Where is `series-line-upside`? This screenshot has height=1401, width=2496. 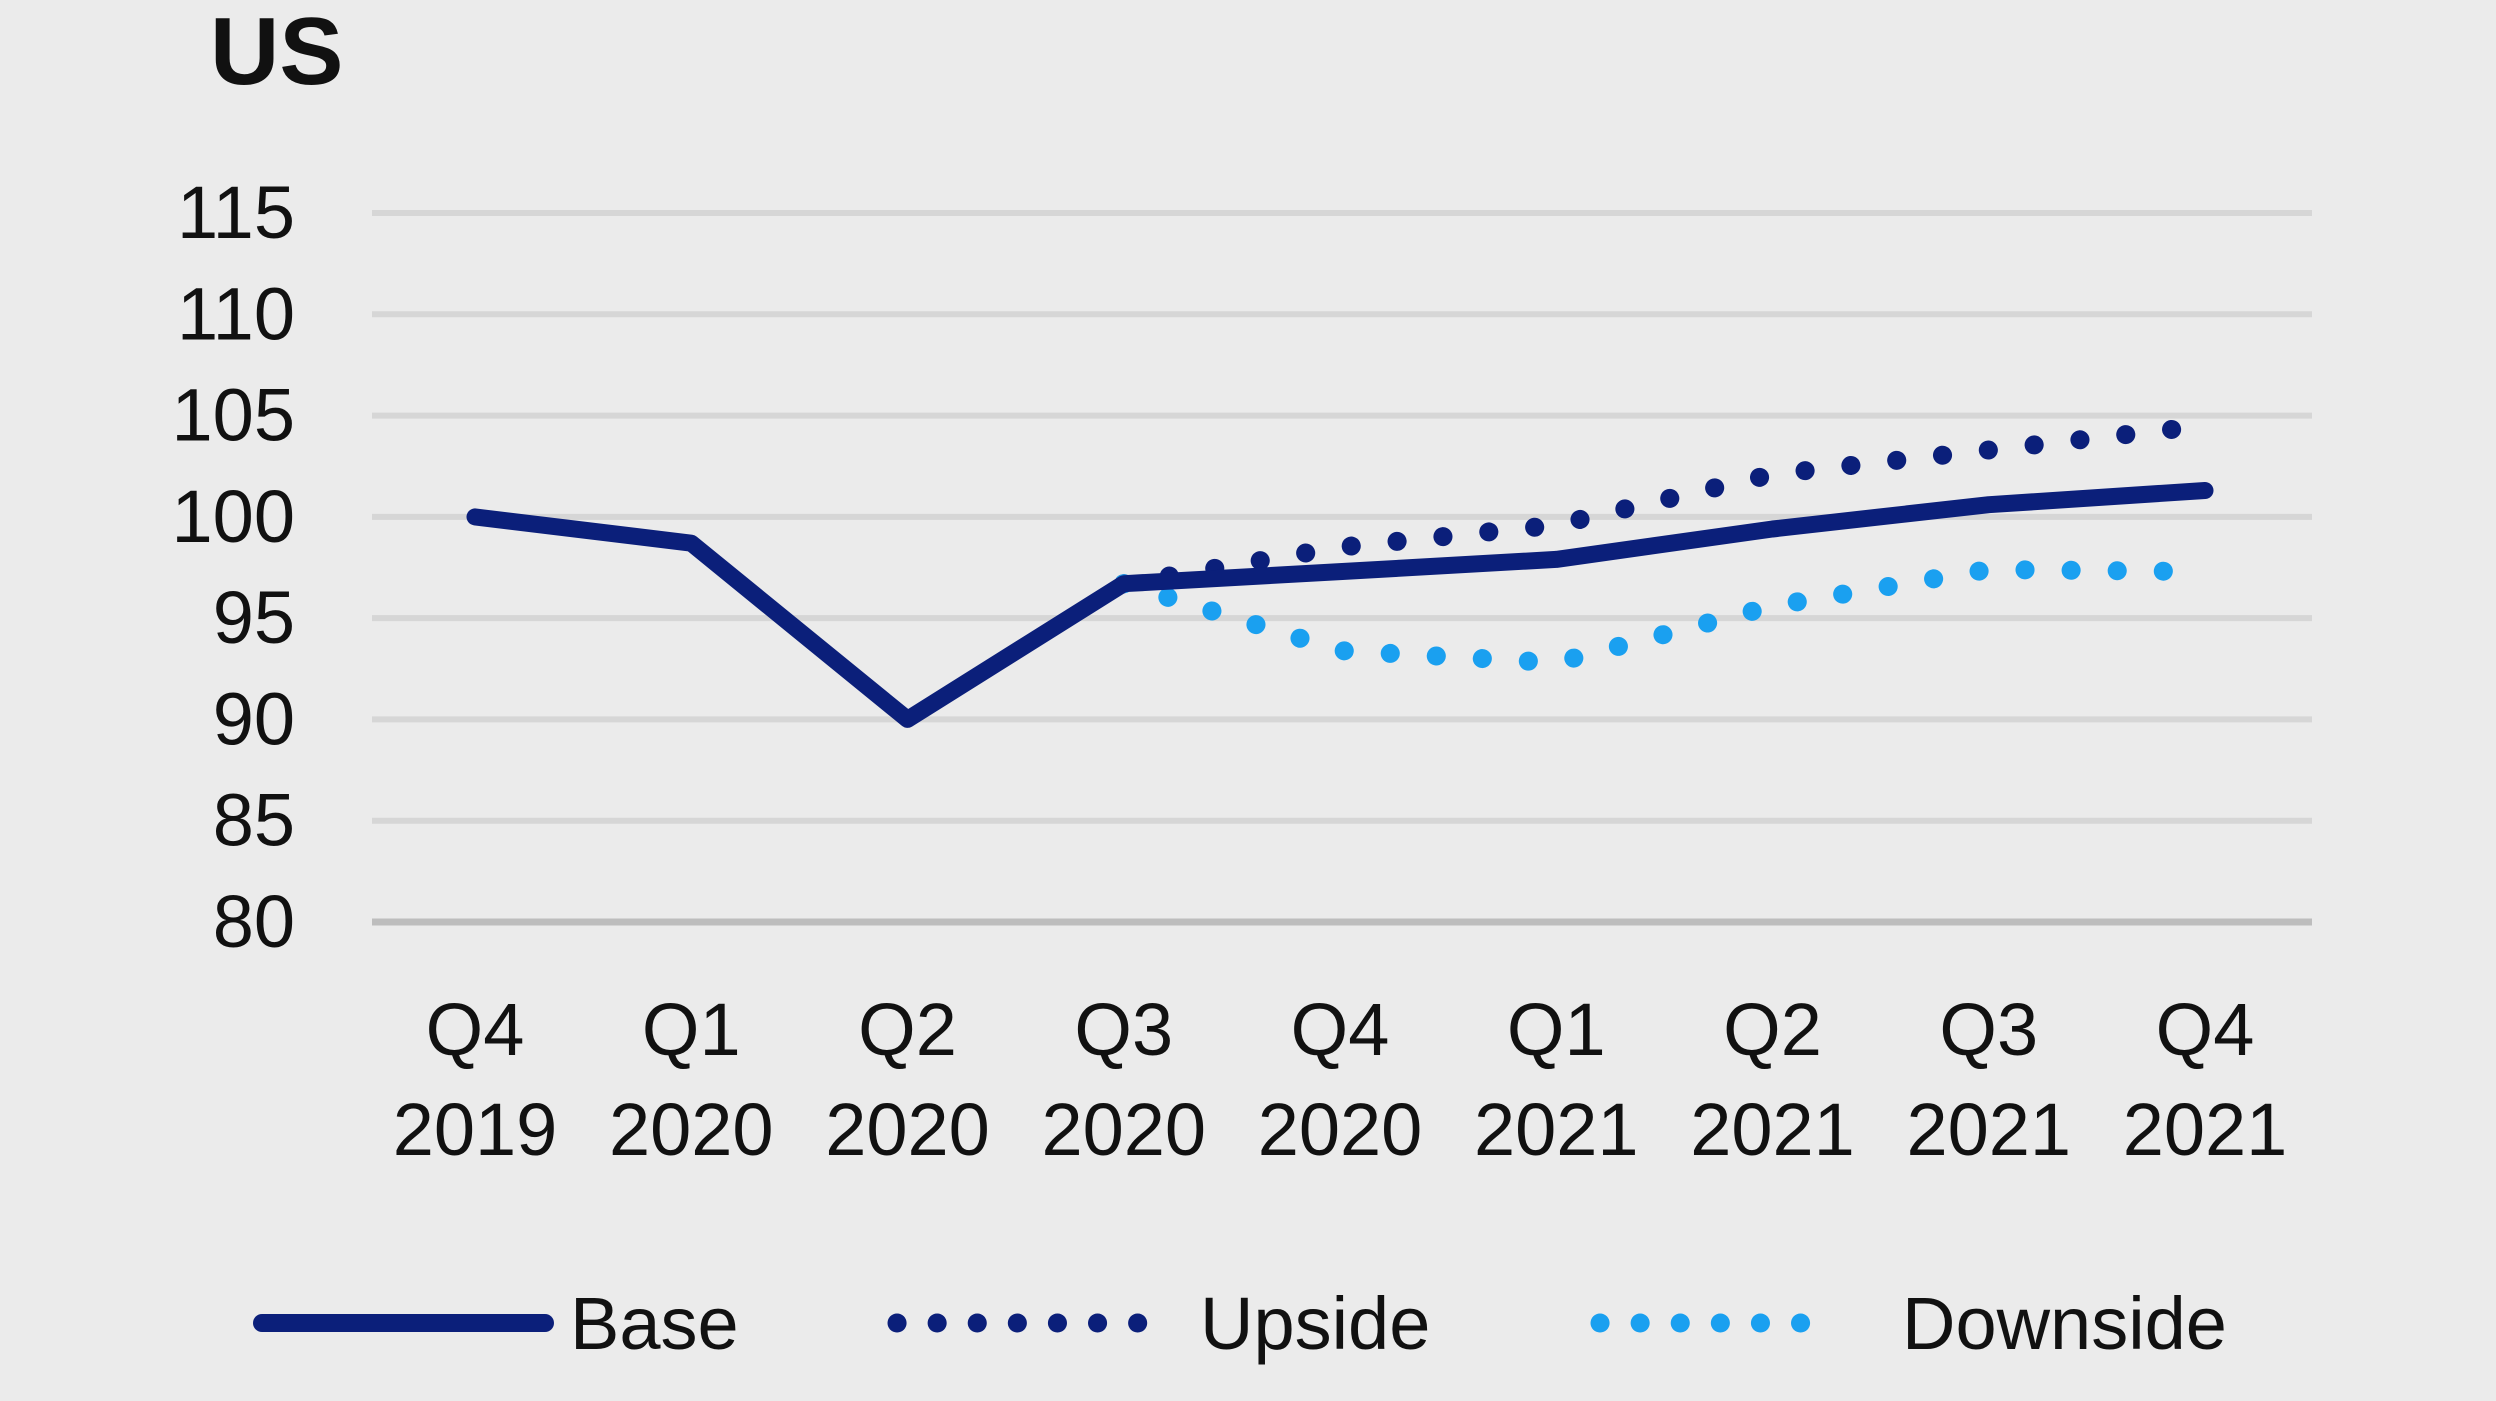 series-line-upside is located at coordinates (1664, 505).